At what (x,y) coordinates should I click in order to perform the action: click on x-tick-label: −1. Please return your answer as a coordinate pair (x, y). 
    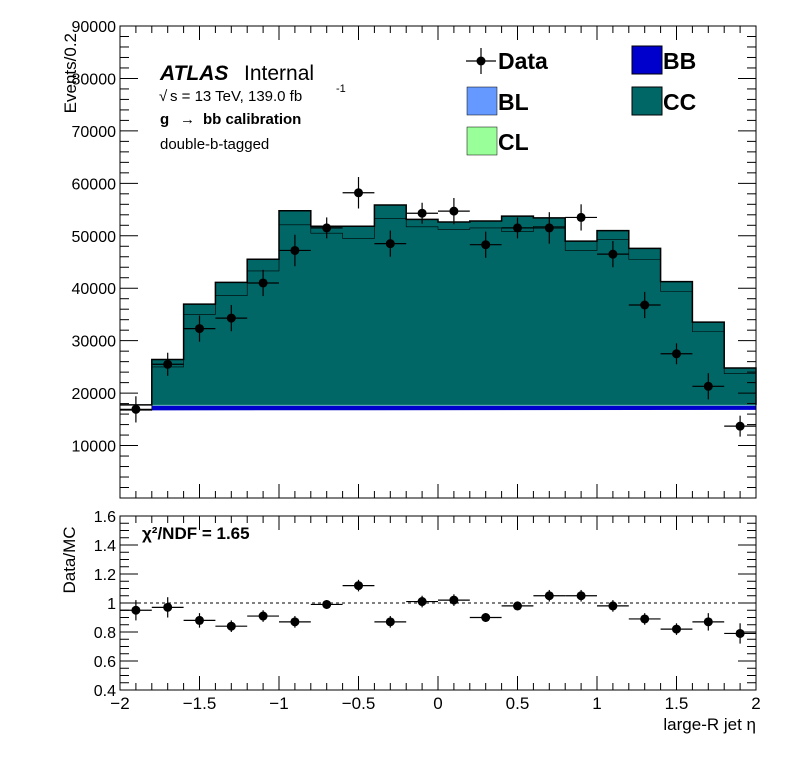
    Looking at the image, I should click on (278, 703).